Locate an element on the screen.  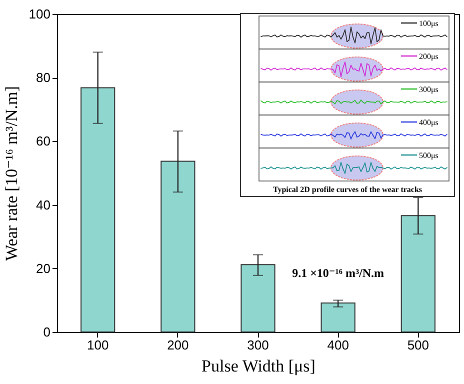
annotation: 500μs is located at coordinates (428, 155).